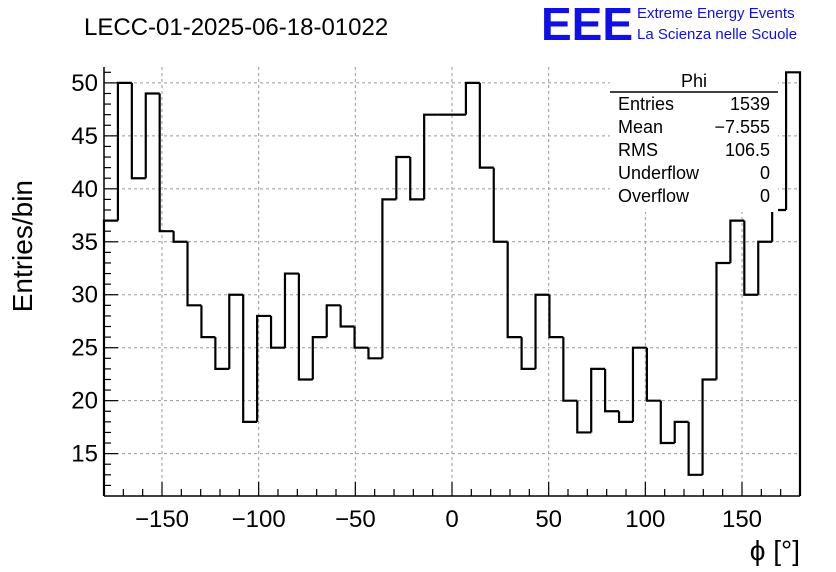 The height and width of the screenshot is (572, 836). I want to click on stats-label: Underflow, so click(659, 173).